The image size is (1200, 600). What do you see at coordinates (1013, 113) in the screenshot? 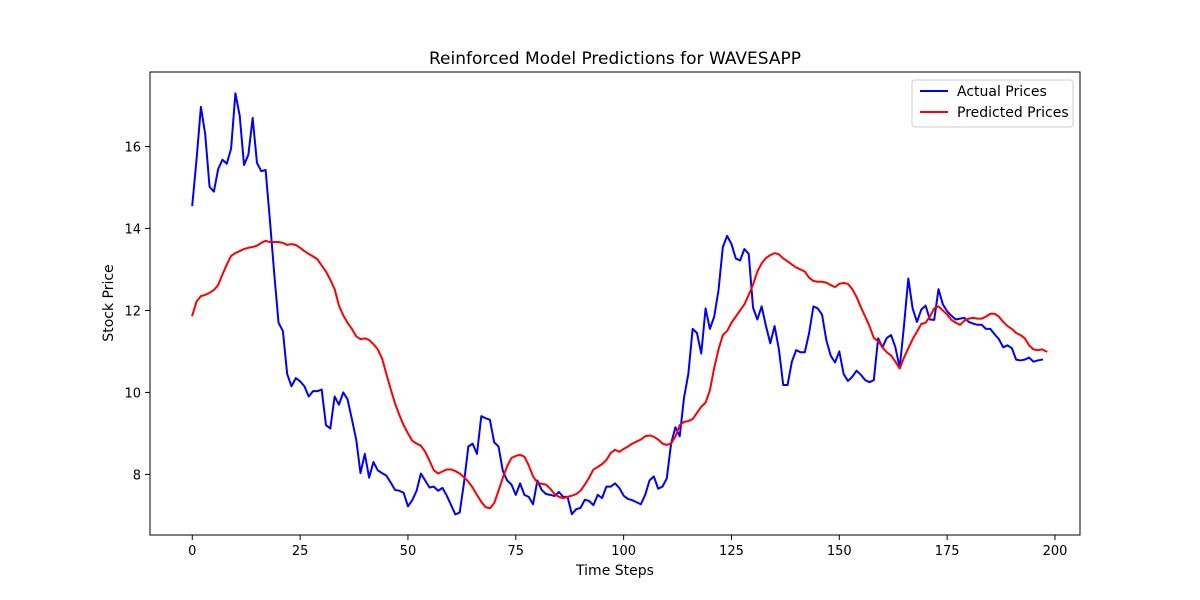
I see `legend-label-predicted-prices: Predicted Prices` at bounding box center [1013, 113].